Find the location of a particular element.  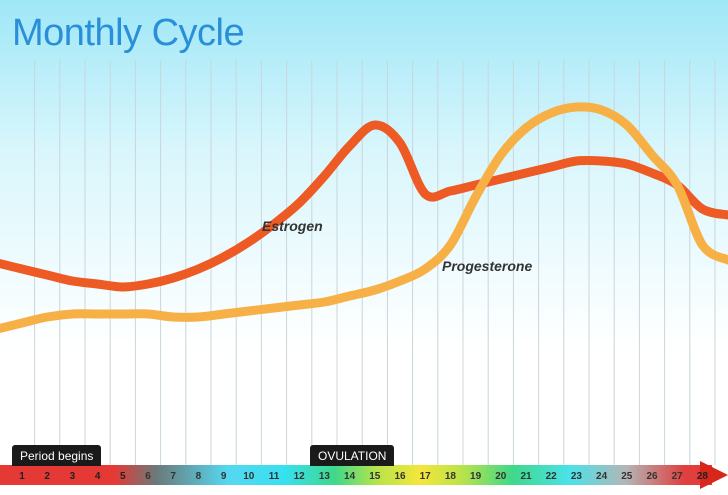

day-label: 11 is located at coordinates (274, 476).